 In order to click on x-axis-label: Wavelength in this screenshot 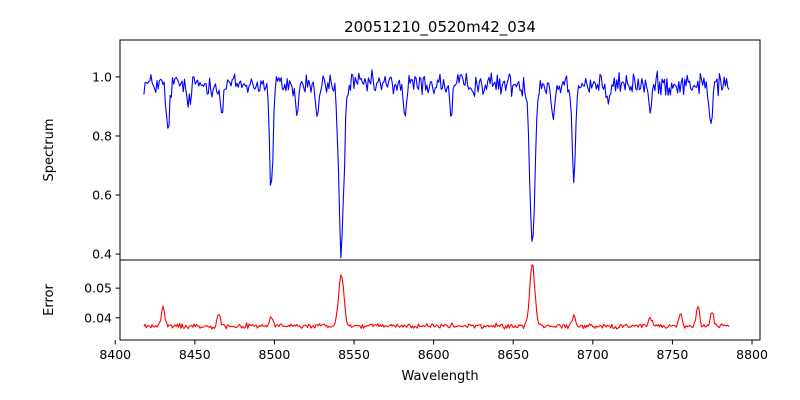, I will do `click(439, 376)`.